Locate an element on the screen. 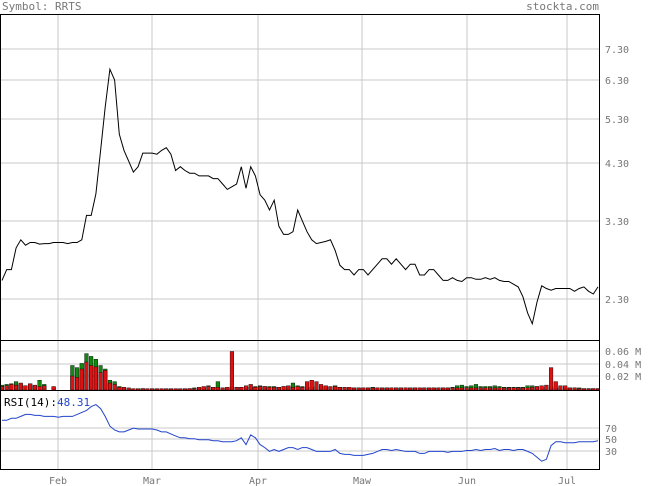  rsi-tick-label: 30 is located at coordinates (611, 452).